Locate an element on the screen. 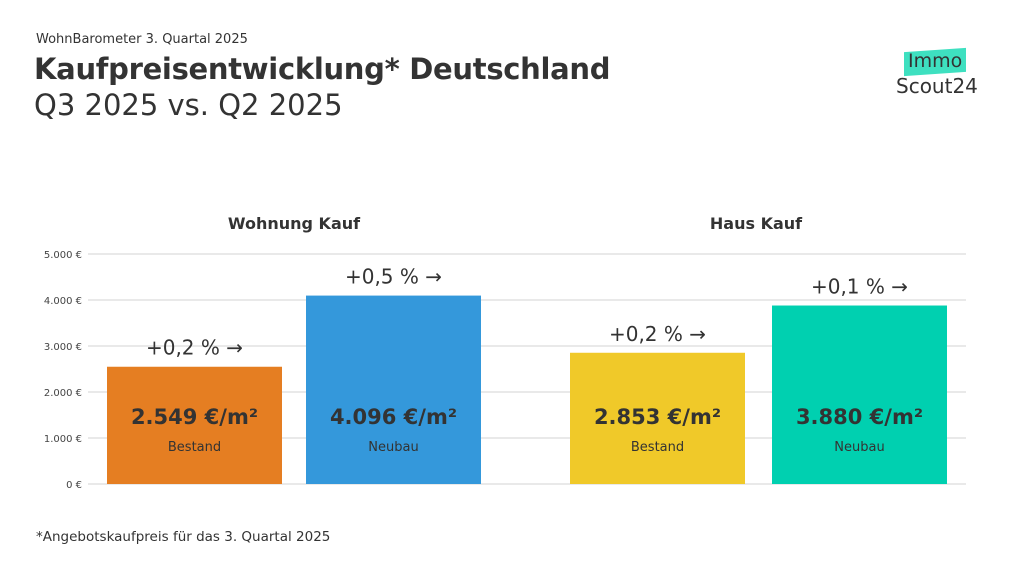 The image size is (1024, 576). value-label: 3.880 €/m² is located at coordinates (859, 417).